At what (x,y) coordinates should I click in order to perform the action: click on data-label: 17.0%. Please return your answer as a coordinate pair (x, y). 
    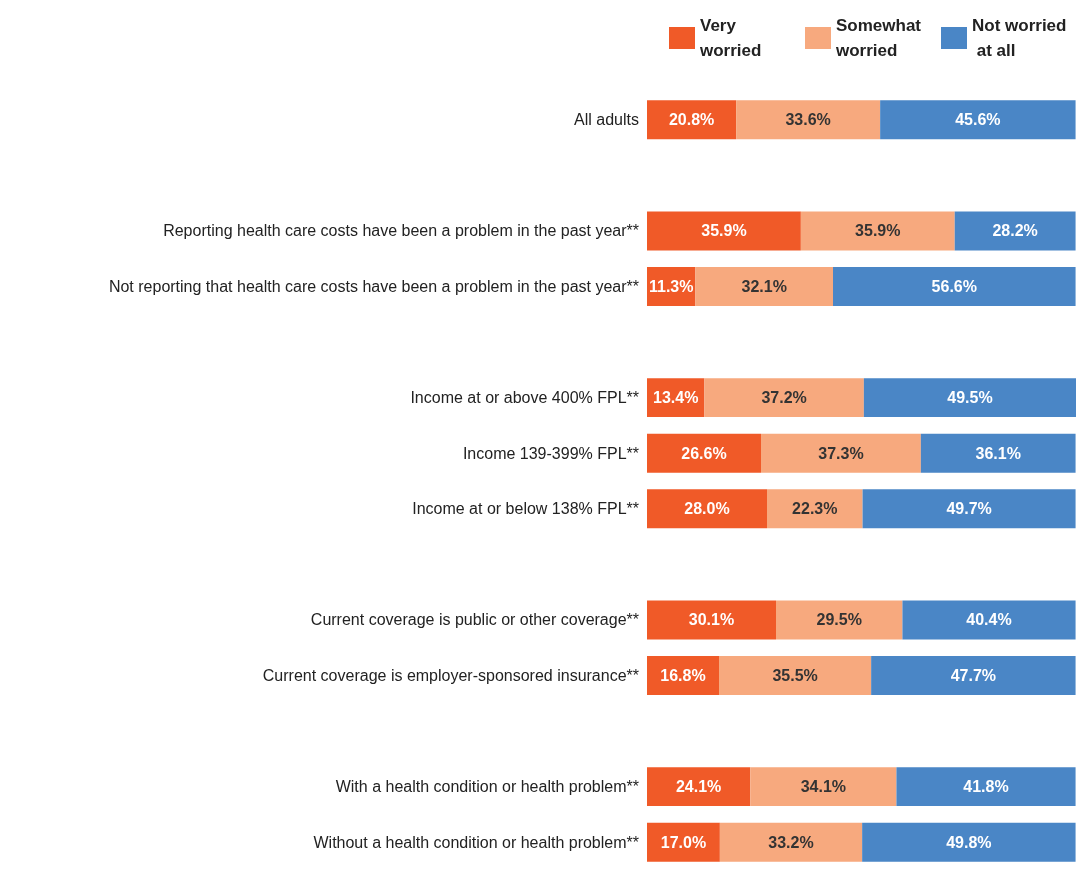
    Looking at the image, I should click on (683, 842).